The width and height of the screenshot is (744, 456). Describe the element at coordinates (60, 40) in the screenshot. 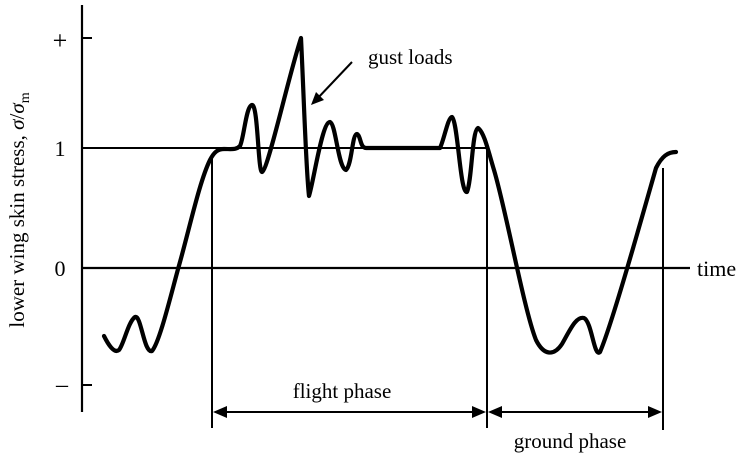

I see `tick-label-plus: +` at that location.